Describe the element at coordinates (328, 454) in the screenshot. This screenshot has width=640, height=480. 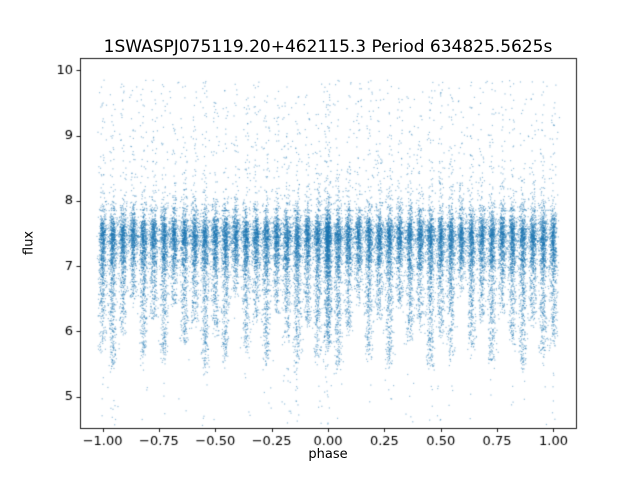
I see `x-axis-label: phase` at that location.